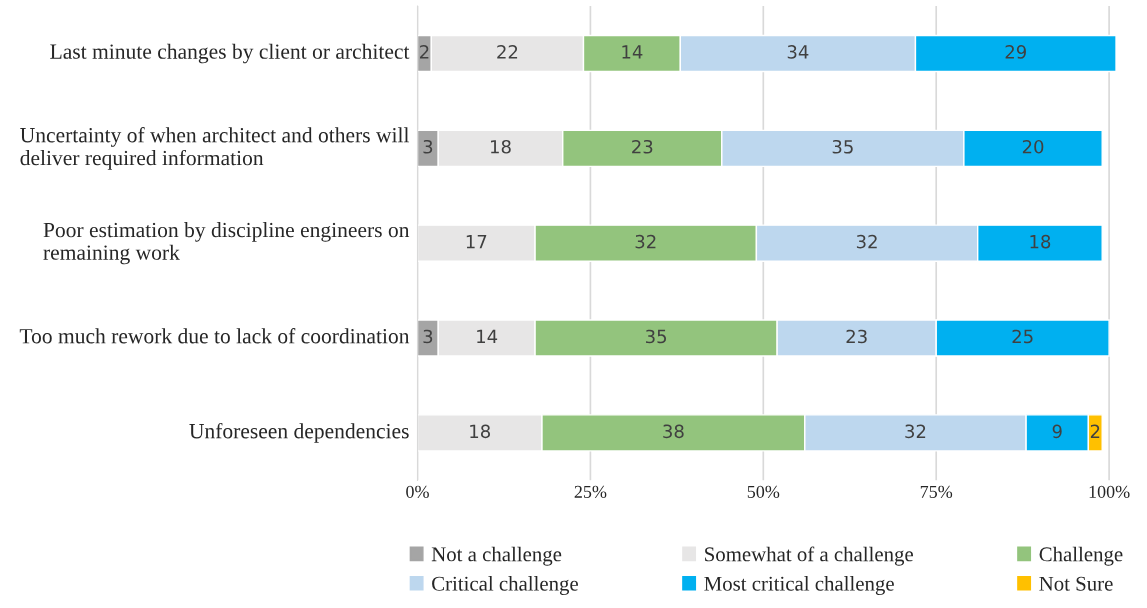 This screenshot has height=608, width=1147. Describe the element at coordinates (590, 491) in the screenshot. I see `x-tick-label: 25%` at that location.